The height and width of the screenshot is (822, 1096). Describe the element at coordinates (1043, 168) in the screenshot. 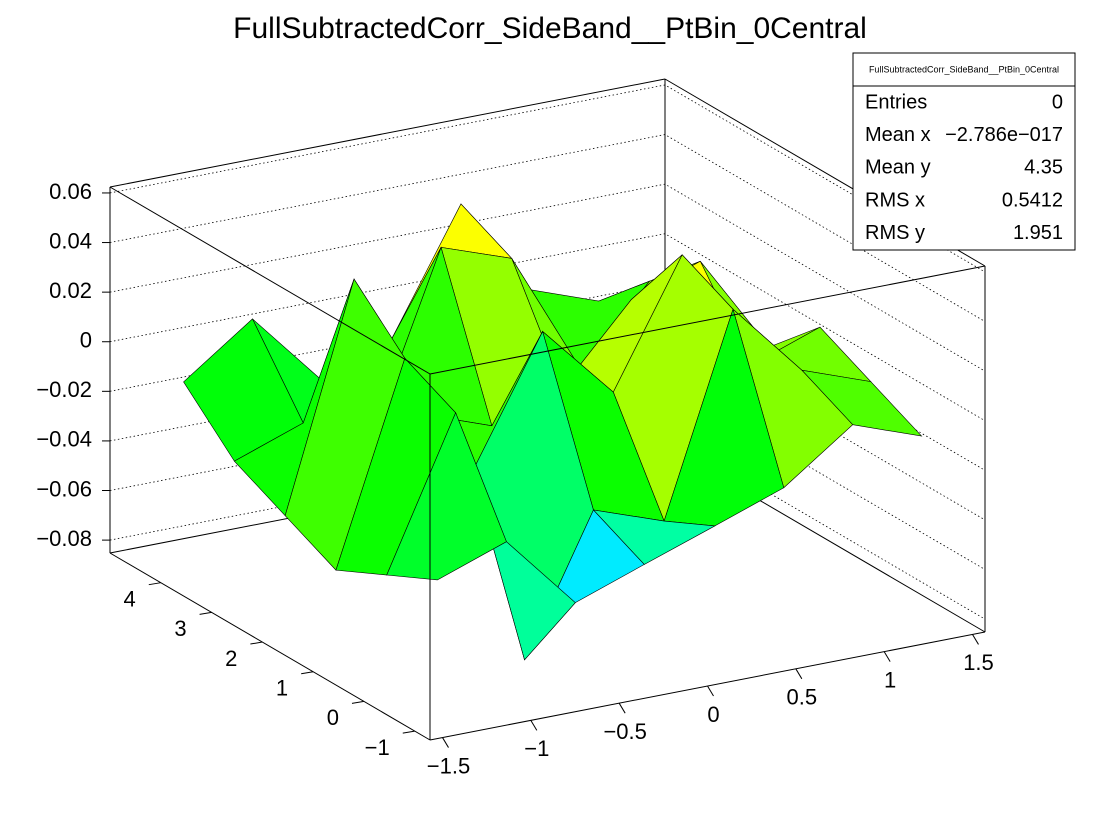

I see `stats-value: 4.35` at that location.